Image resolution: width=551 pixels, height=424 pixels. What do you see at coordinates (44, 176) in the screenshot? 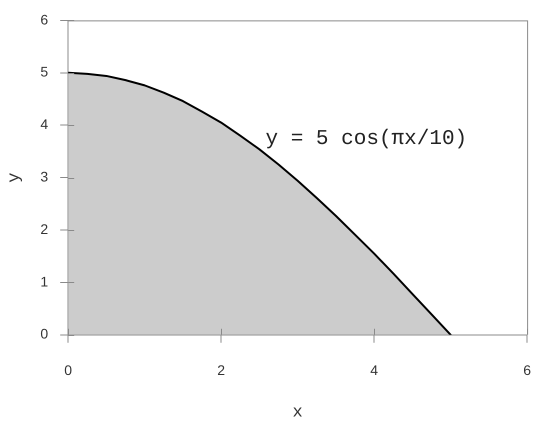
I see `y-tick-label: 3` at bounding box center [44, 176].